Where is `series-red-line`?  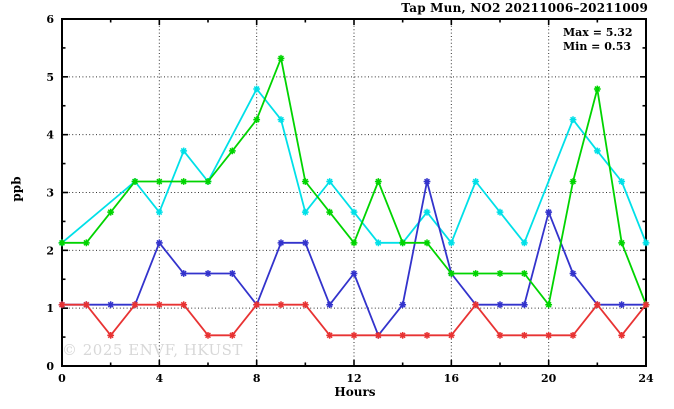
series-red-line is located at coordinates (354, 320).